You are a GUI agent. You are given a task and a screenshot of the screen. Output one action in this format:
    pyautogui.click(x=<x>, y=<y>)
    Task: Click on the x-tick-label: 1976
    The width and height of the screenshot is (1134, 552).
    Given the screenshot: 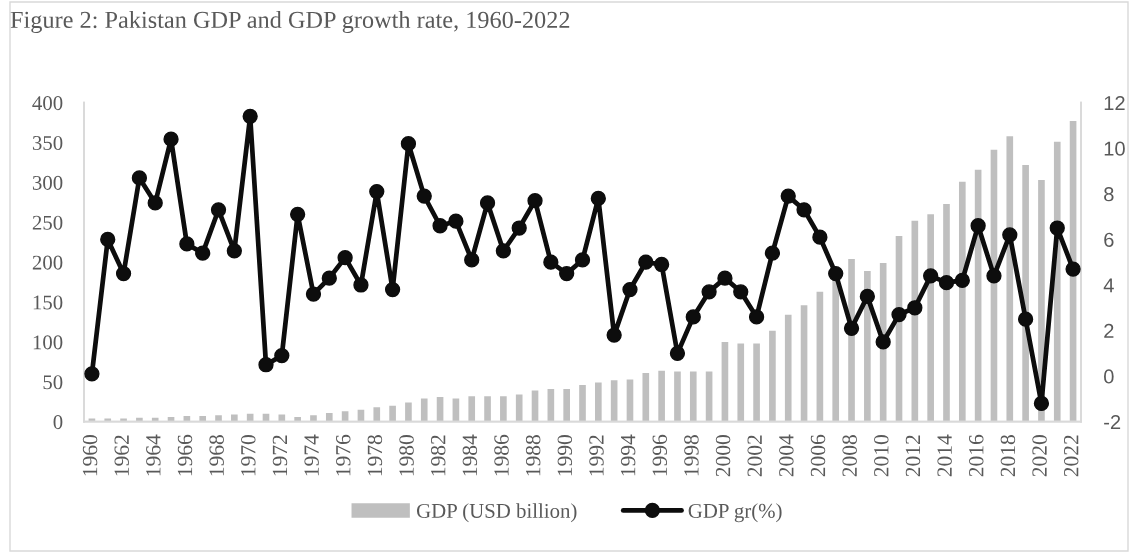 What is the action you would take?
    pyautogui.click(x=343, y=455)
    